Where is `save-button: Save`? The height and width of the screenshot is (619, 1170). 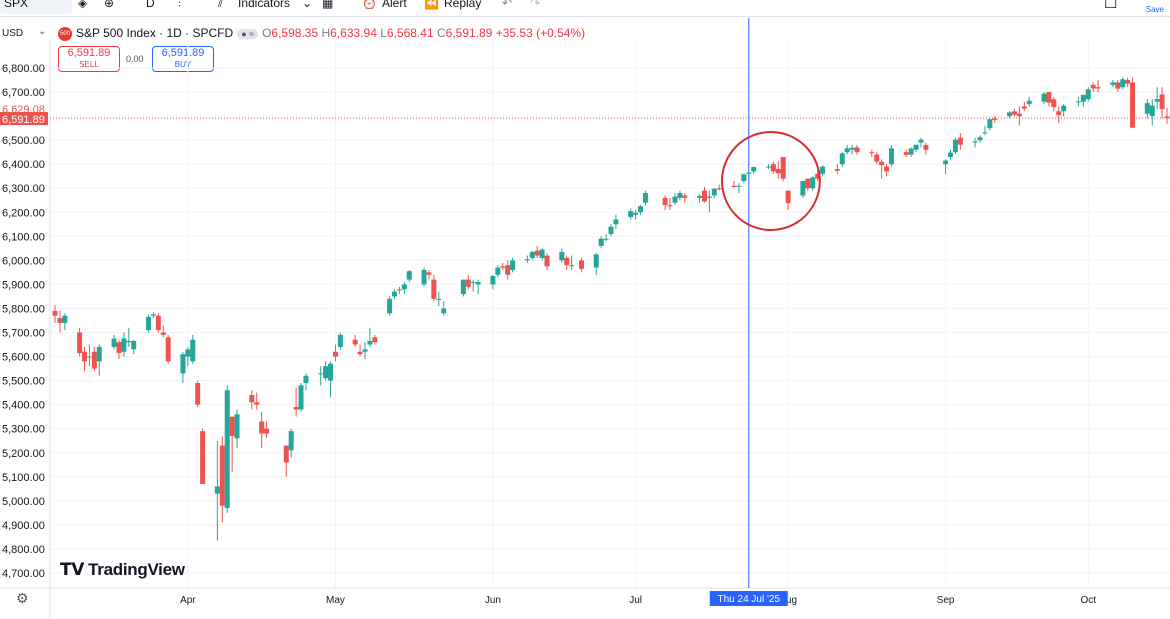
save-button: Save is located at coordinates (1154, 9).